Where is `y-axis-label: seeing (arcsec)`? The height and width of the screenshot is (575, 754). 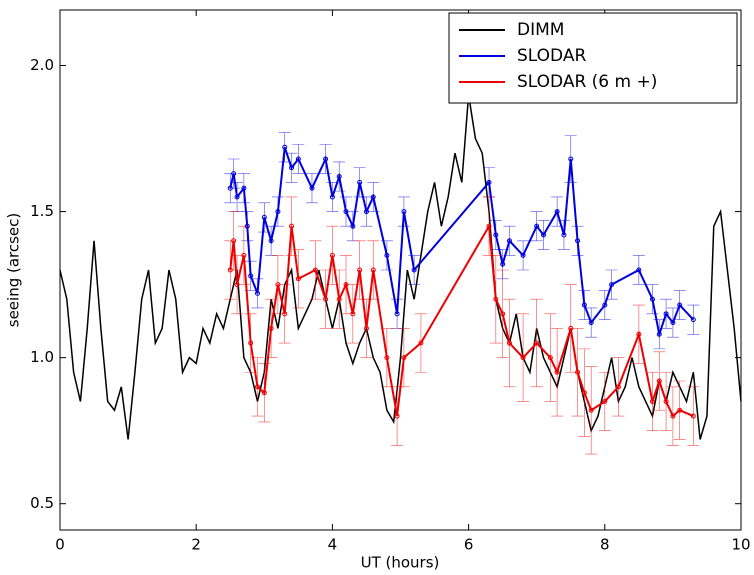 y-axis-label: seeing (arcsec) is located at coordinates (14, 270).